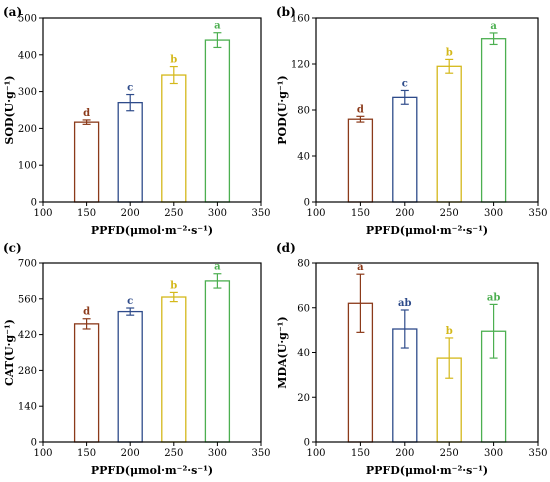 The width and height of the screenshot is (550, 482). I want to click on y-tick-label: 120, so click(300, 65).